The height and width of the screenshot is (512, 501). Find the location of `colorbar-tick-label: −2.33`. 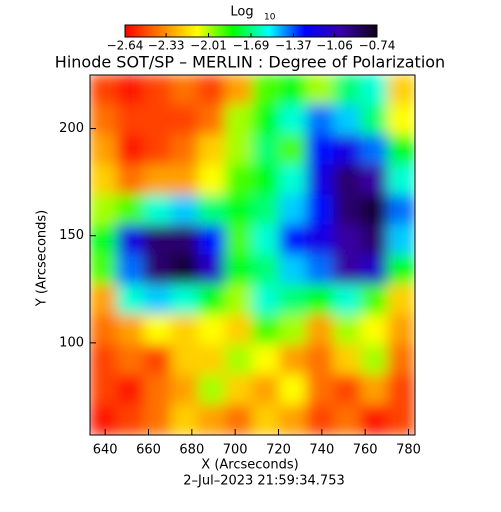

colorbar-tick-label: −2.33 is located at coordinates (166, 46).